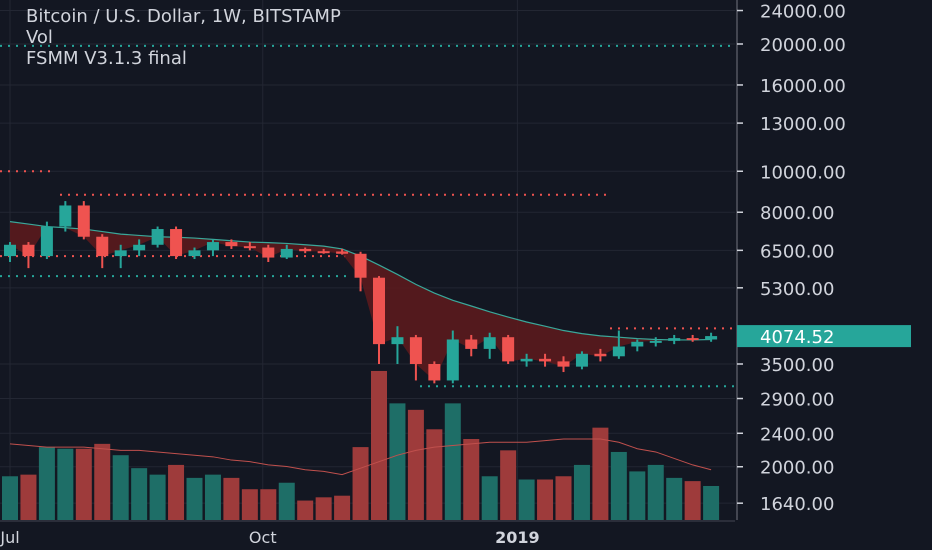  Describe the element at coordinates (183, 16) in the screenshot. I see `symbol-title: Bitcoin / U.S. Dollar, 1W, BITSTAMP` at that location.